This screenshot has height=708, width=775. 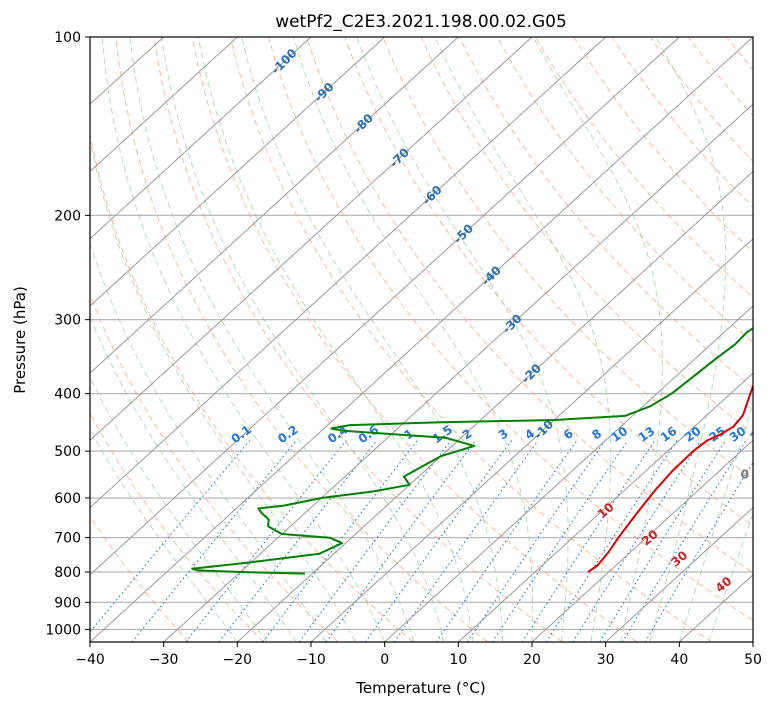 I want to click on y-tick-label: 500, so click(x=67, y=452).